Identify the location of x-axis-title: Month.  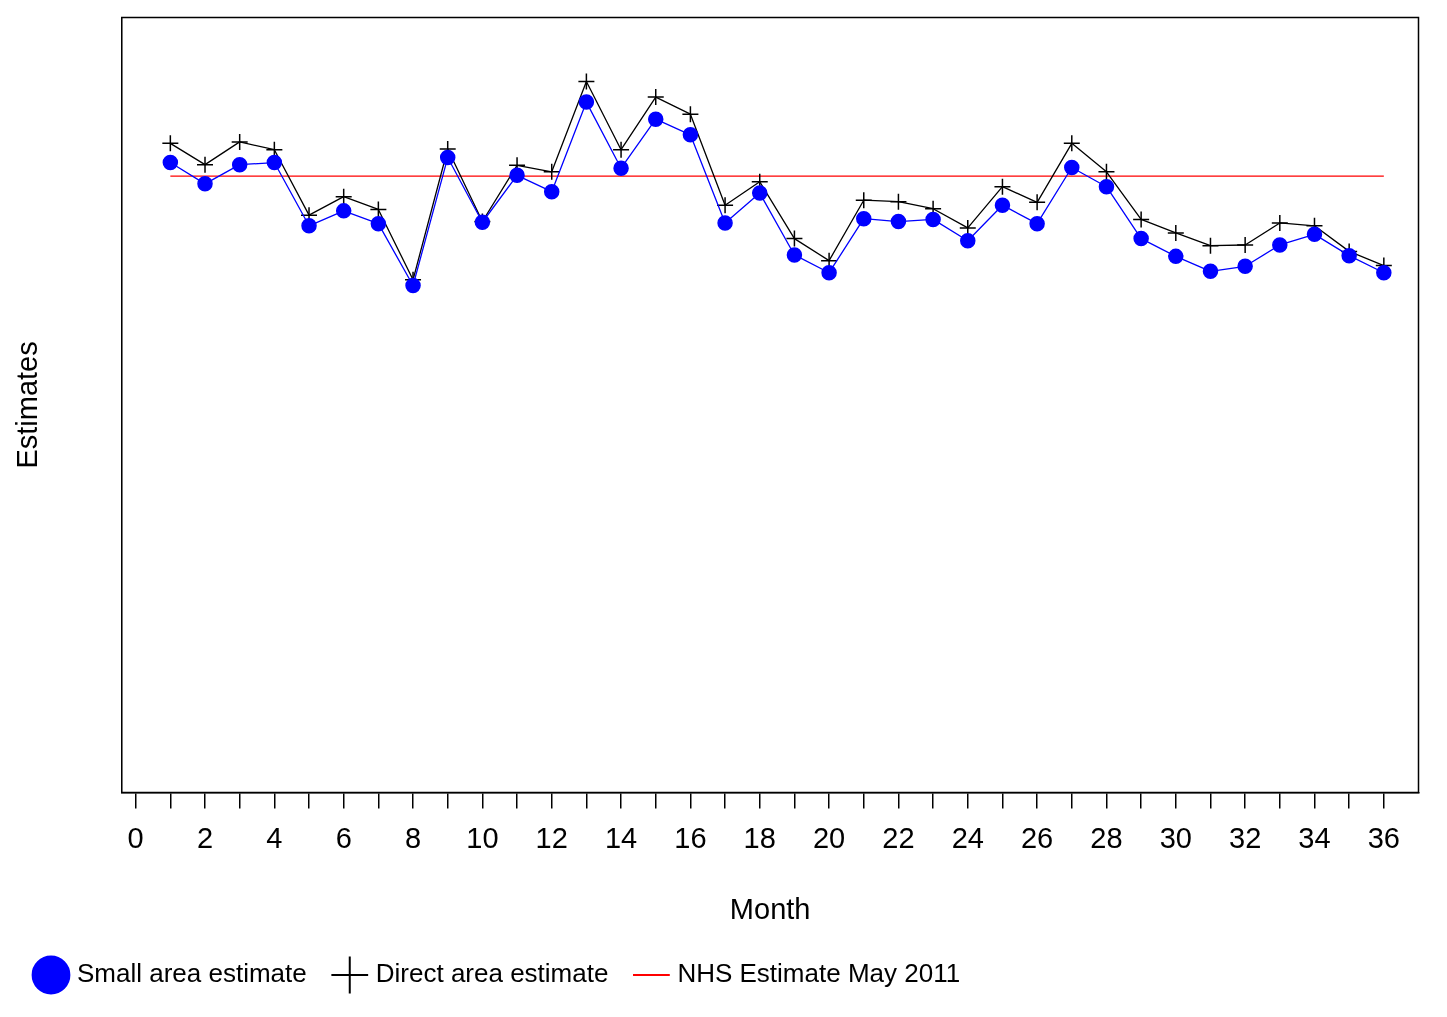
(770, 908).